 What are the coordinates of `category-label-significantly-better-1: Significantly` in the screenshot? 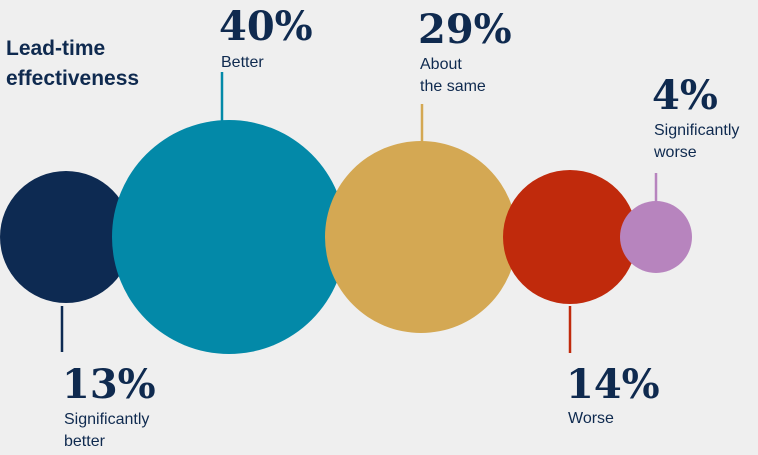 It's located at (106, 419).